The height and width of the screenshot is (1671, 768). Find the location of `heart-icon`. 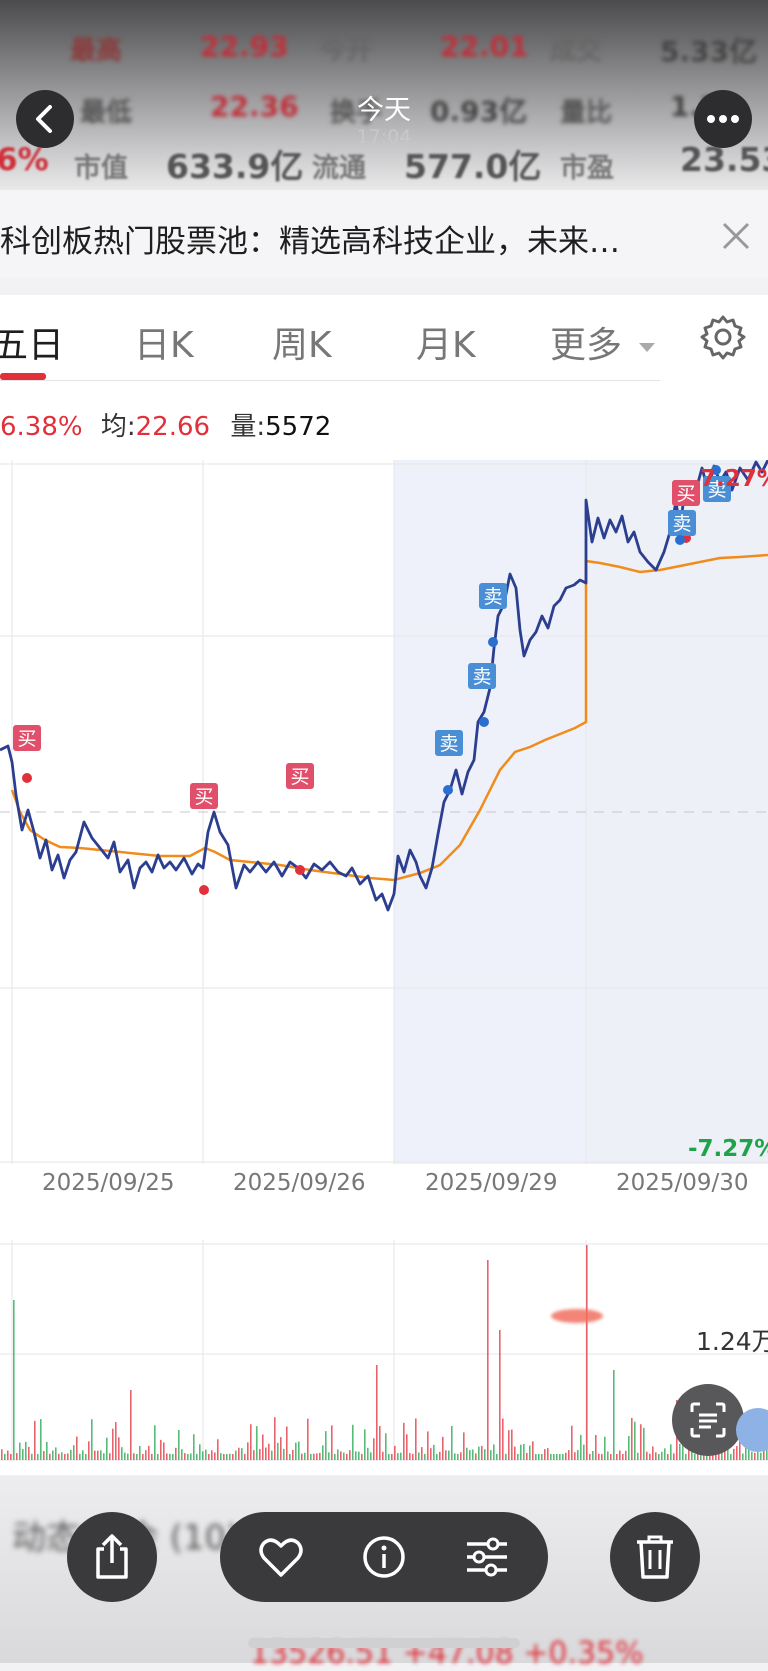

heart-icon is located at coordinates (281, 1557).